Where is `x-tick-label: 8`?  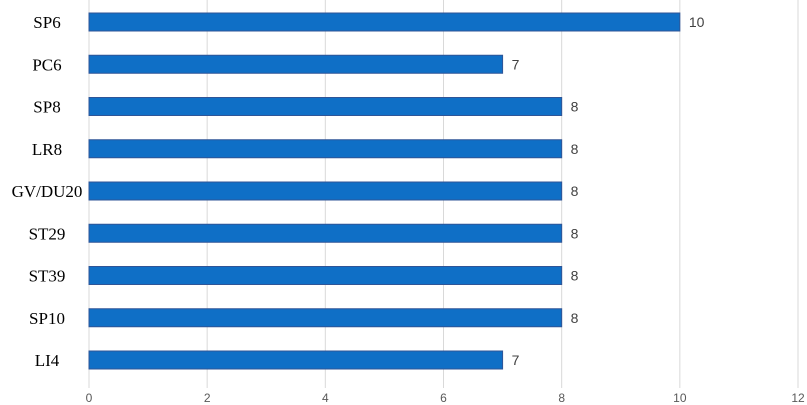 x-tick-label: 8 is located at coordinates (561, 398).